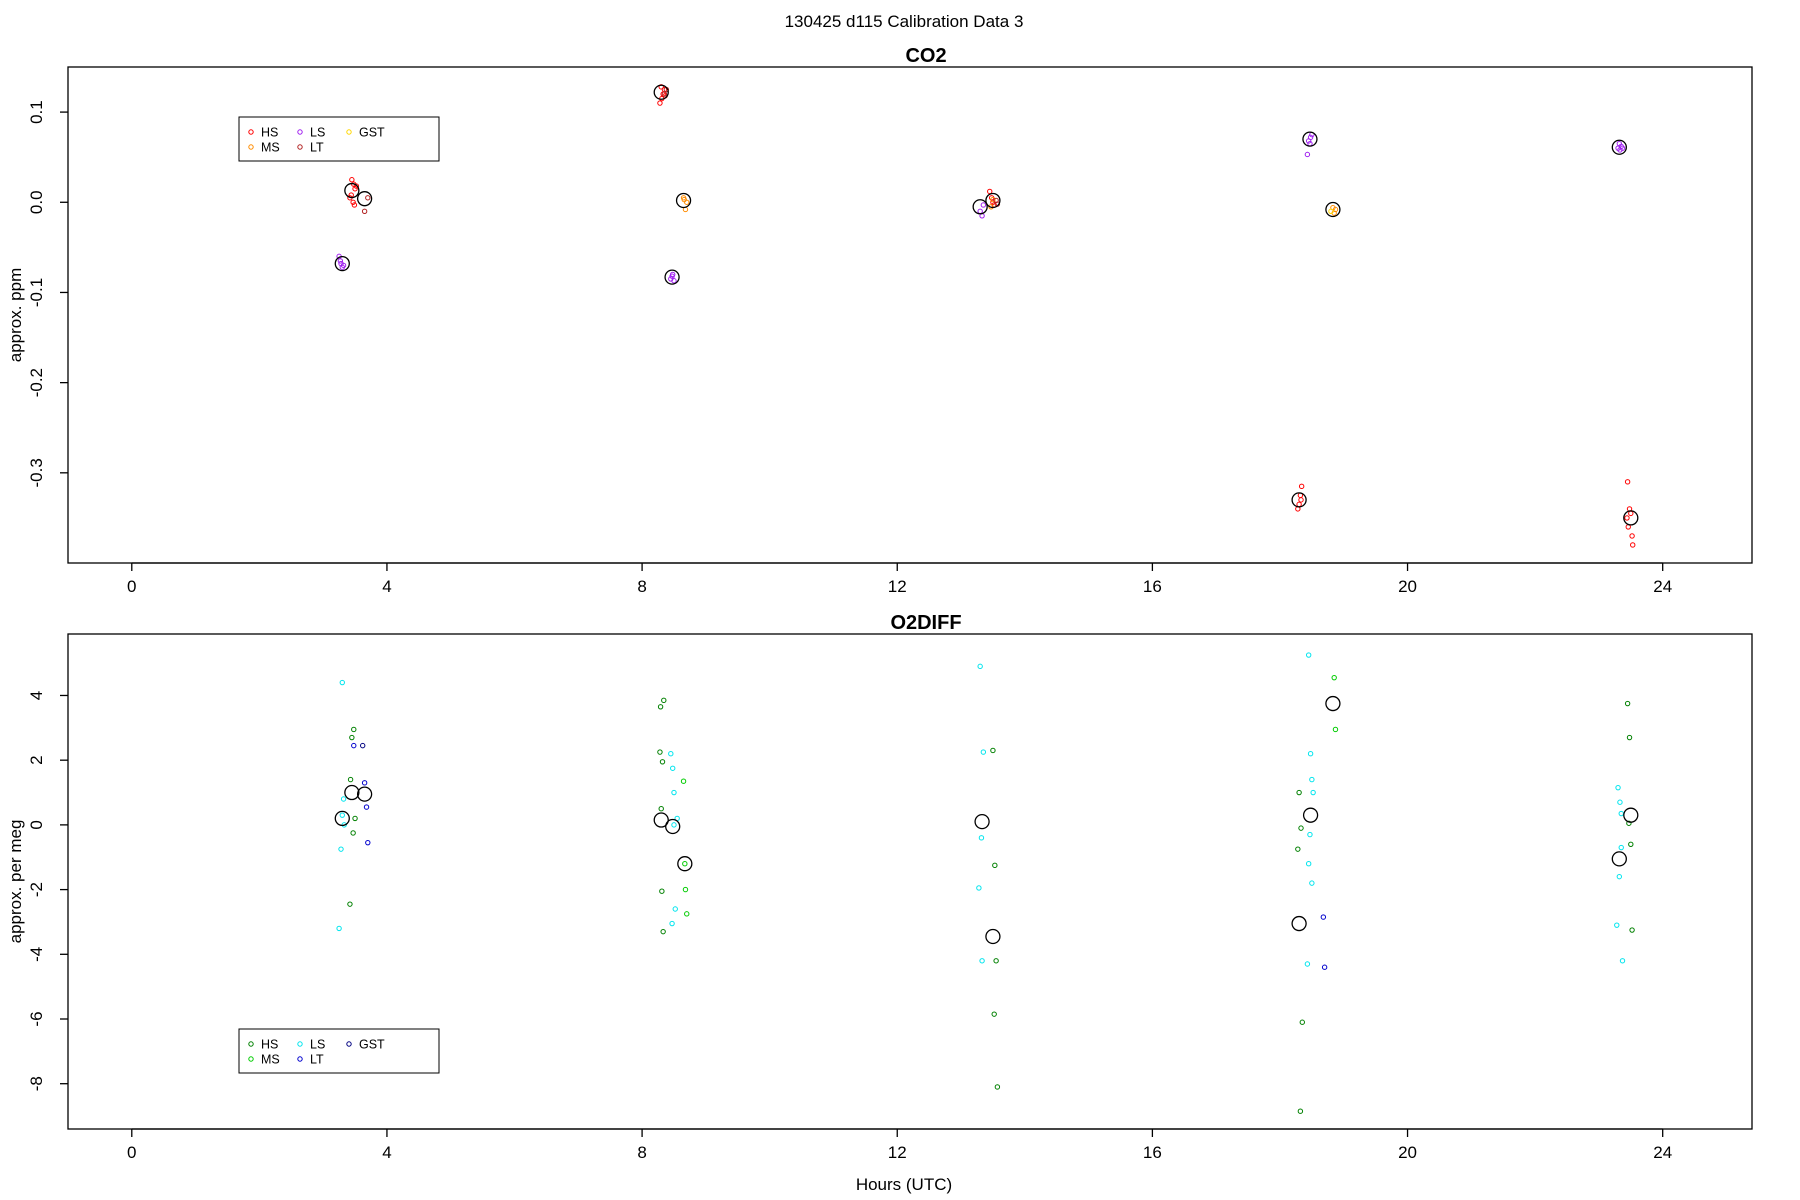 This screenshot has height=1200, width=1800. I want to click on legend-label-lt: LT, so click(317, 148).